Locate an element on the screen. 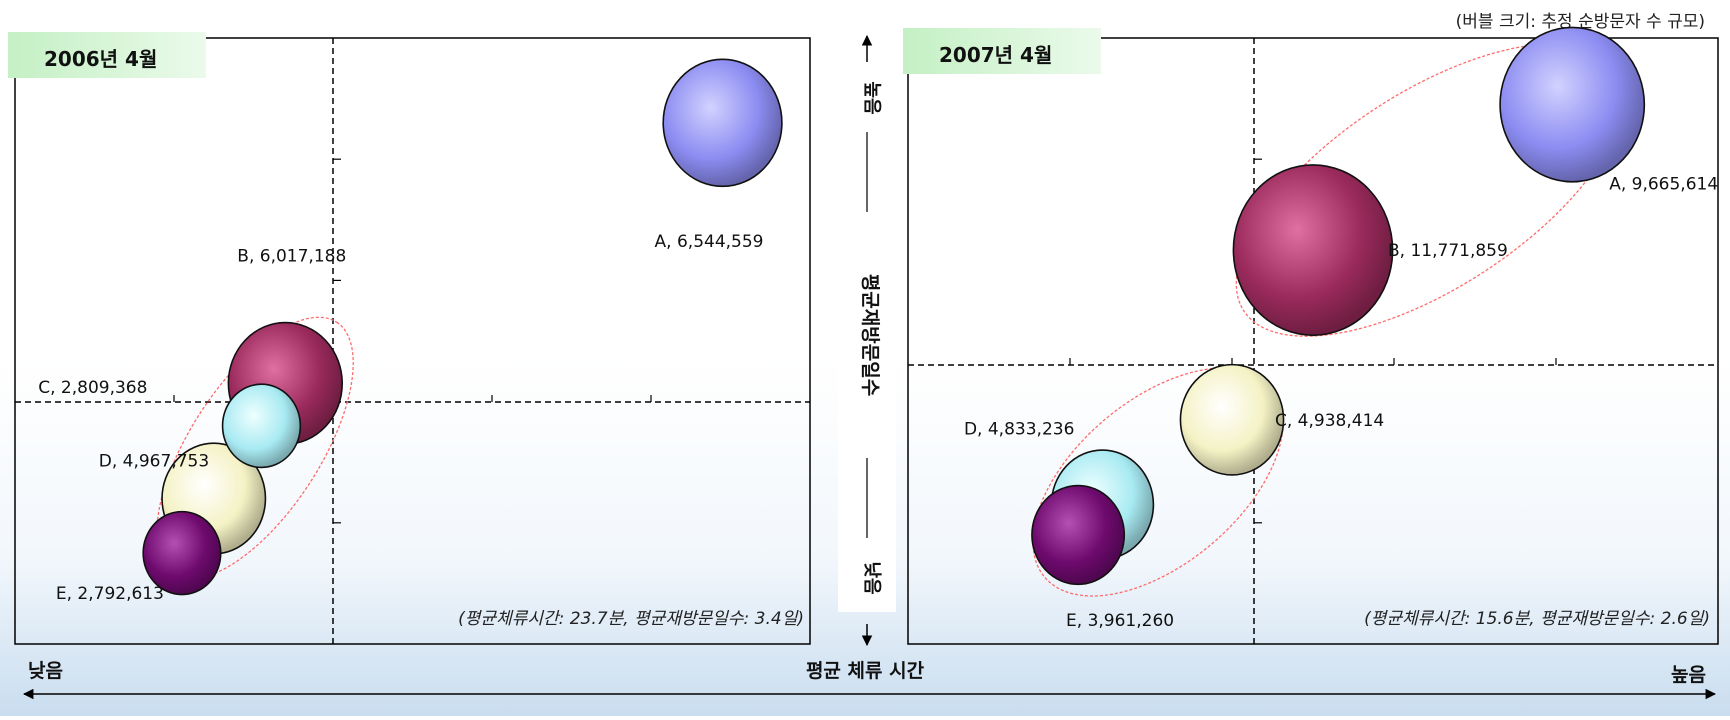 The width and height of the screenshot is (1730, 720). bubble-label-2006-D: D, 4,967,753 is located at coordinates (154, 462).